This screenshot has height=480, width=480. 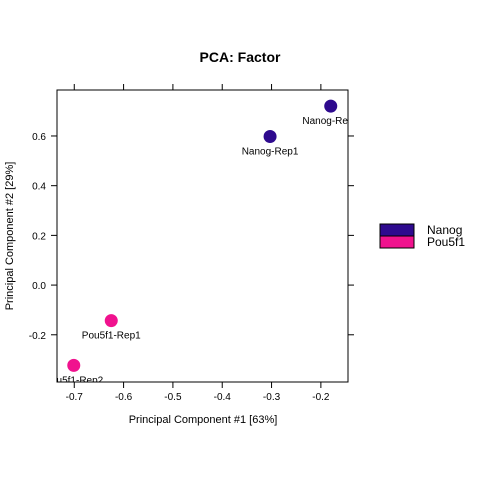 What do you see at coordinates (10, 236) in the screenshot?
I see `y-axis-label: Principal Component #2 [29%]` at bounding box center [10, 236].